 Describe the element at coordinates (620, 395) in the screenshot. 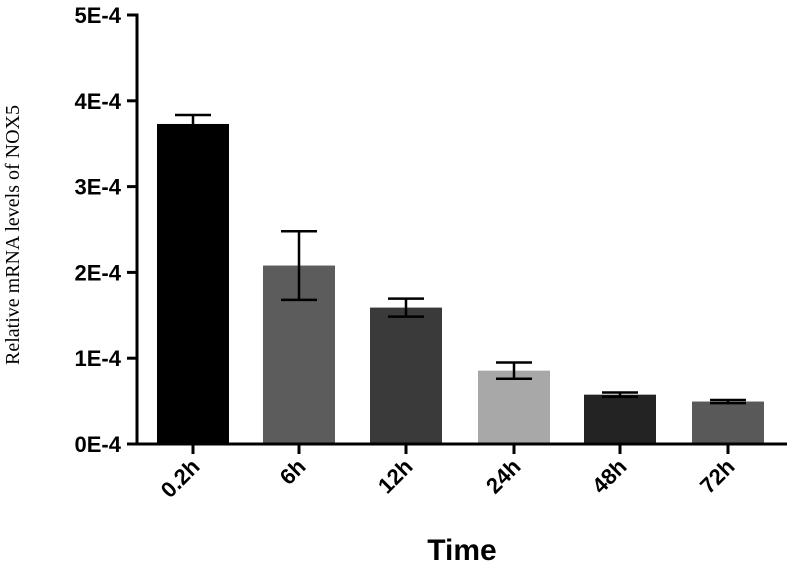

I see `error-bar-48h` at that location.